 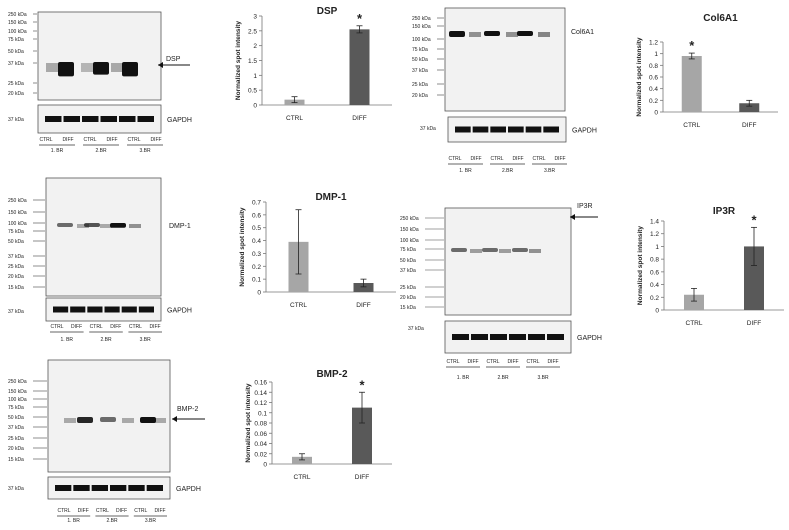 I want to click on gapdh-marker-dsp: 37 kDa, so click(x=16, y=120).